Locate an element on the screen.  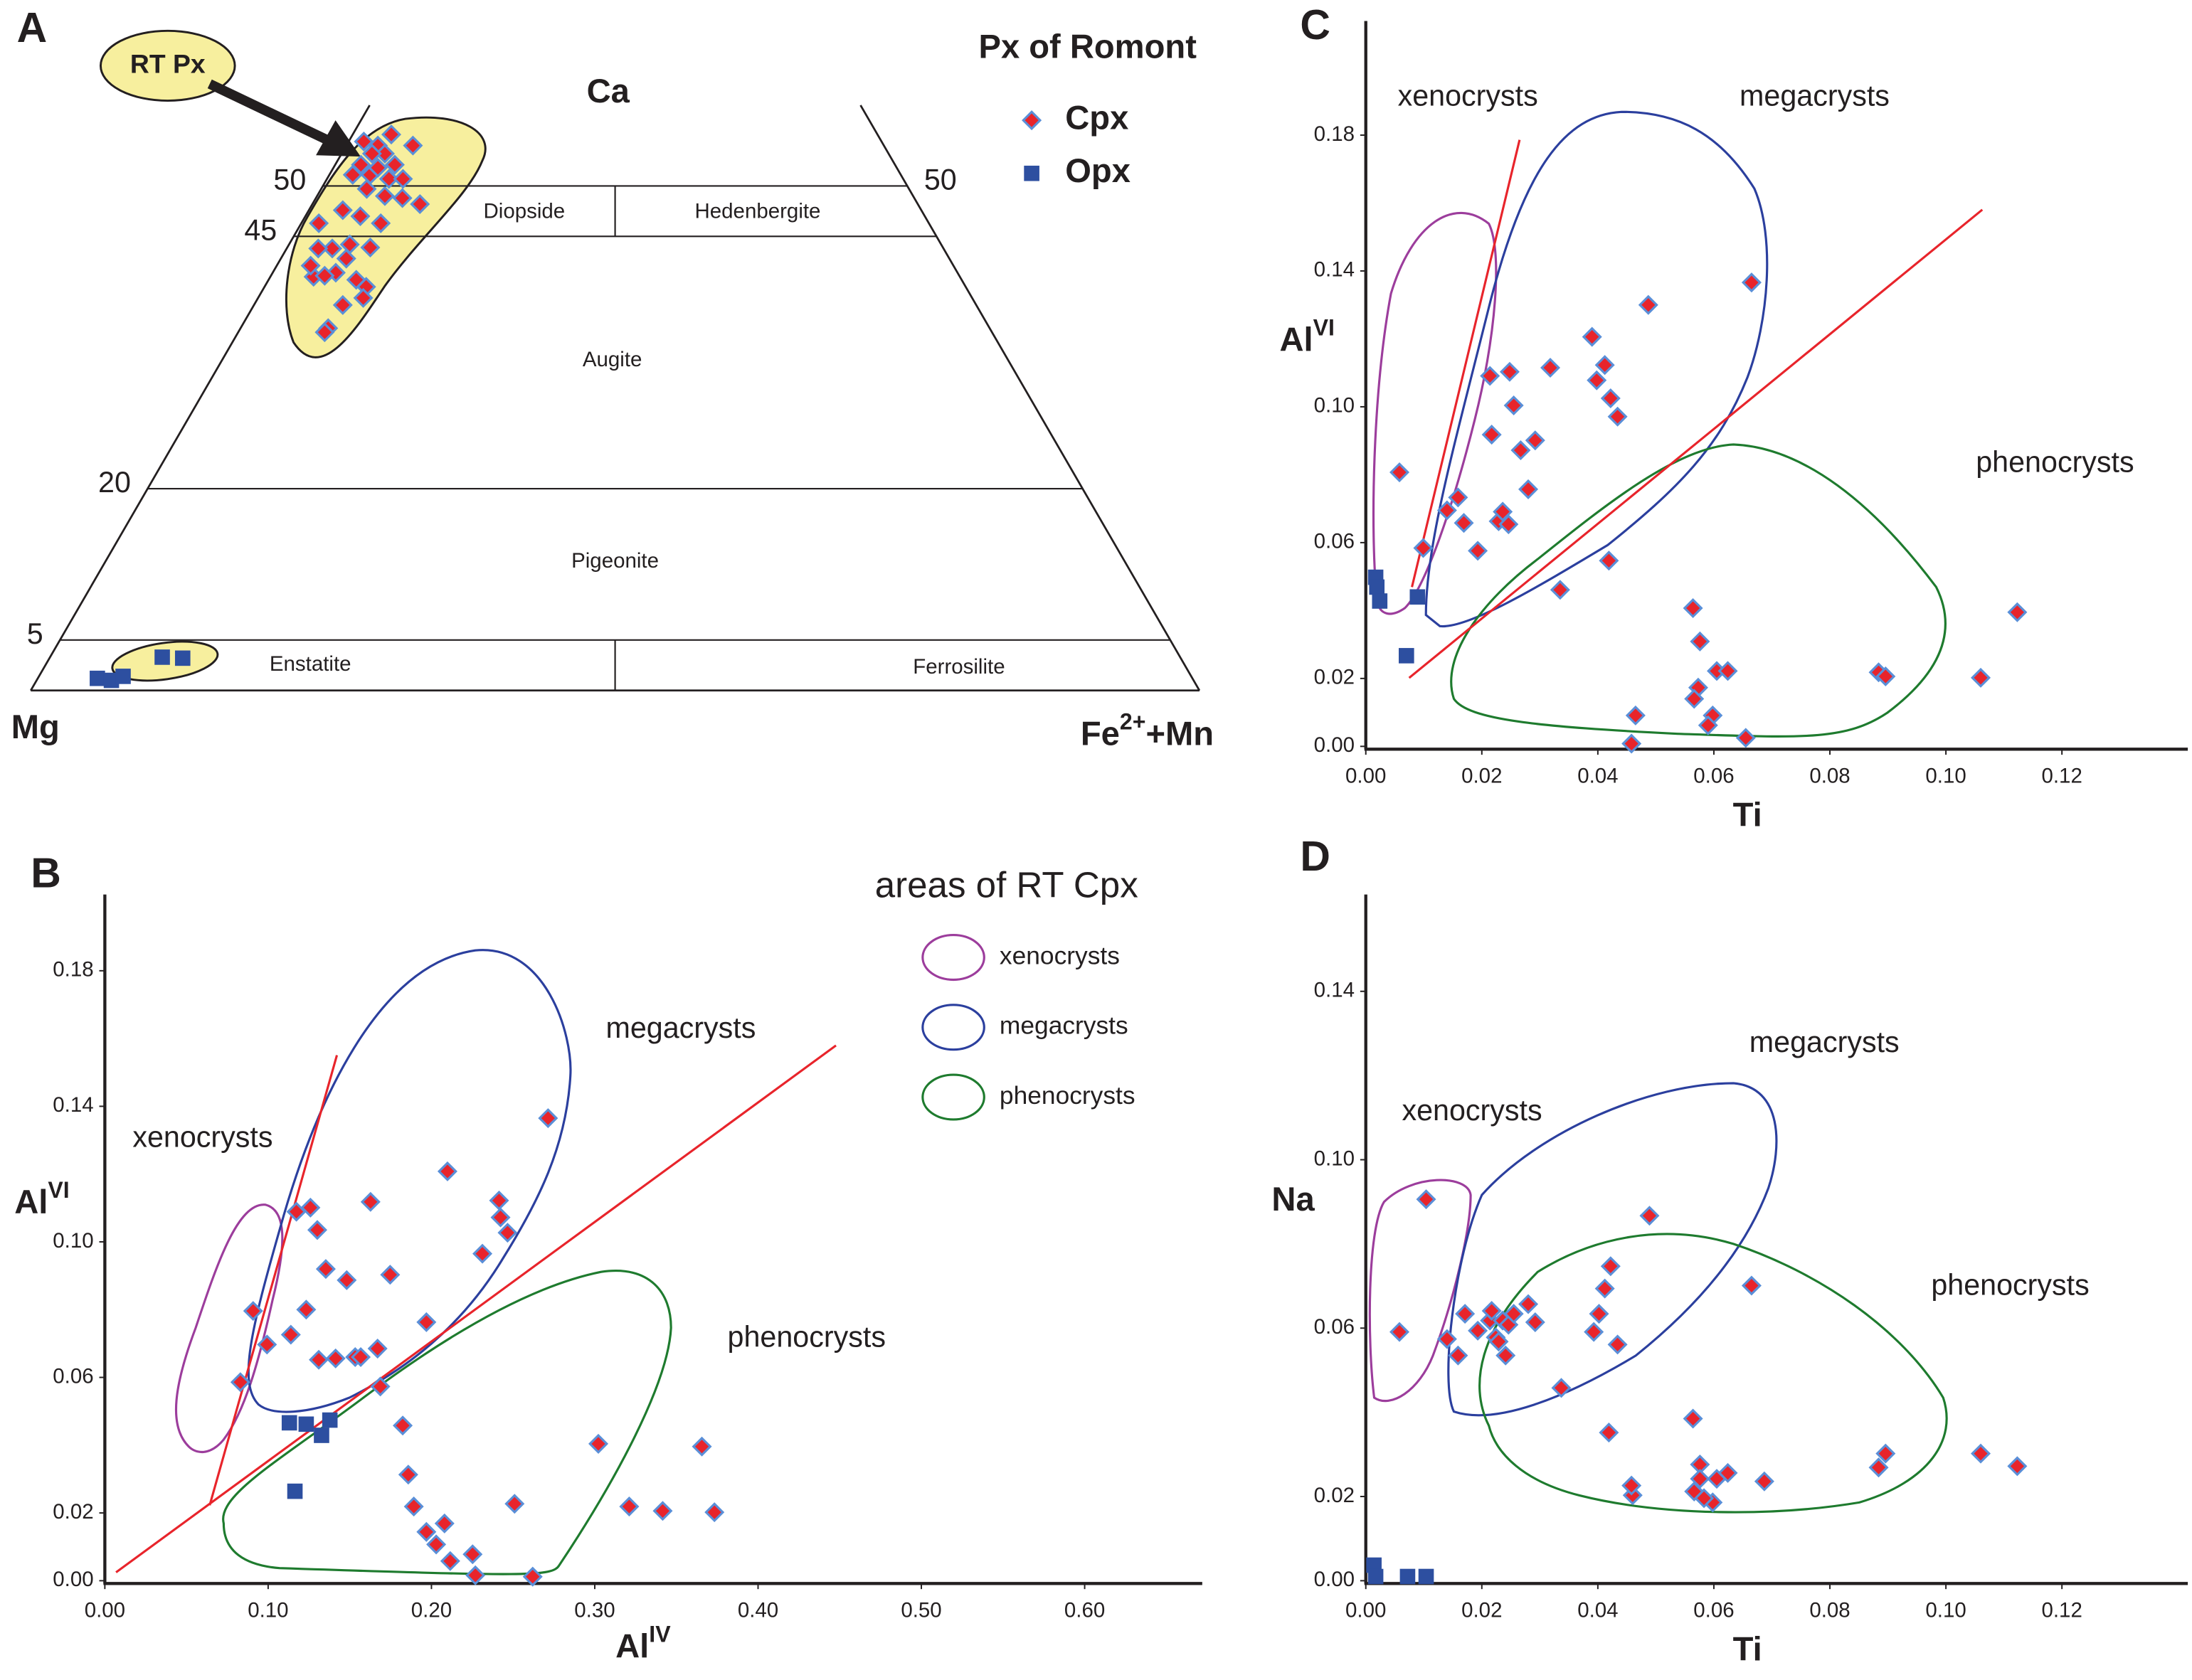
x-tick-label: 0.00 is located at coordinates (1365, 1610).